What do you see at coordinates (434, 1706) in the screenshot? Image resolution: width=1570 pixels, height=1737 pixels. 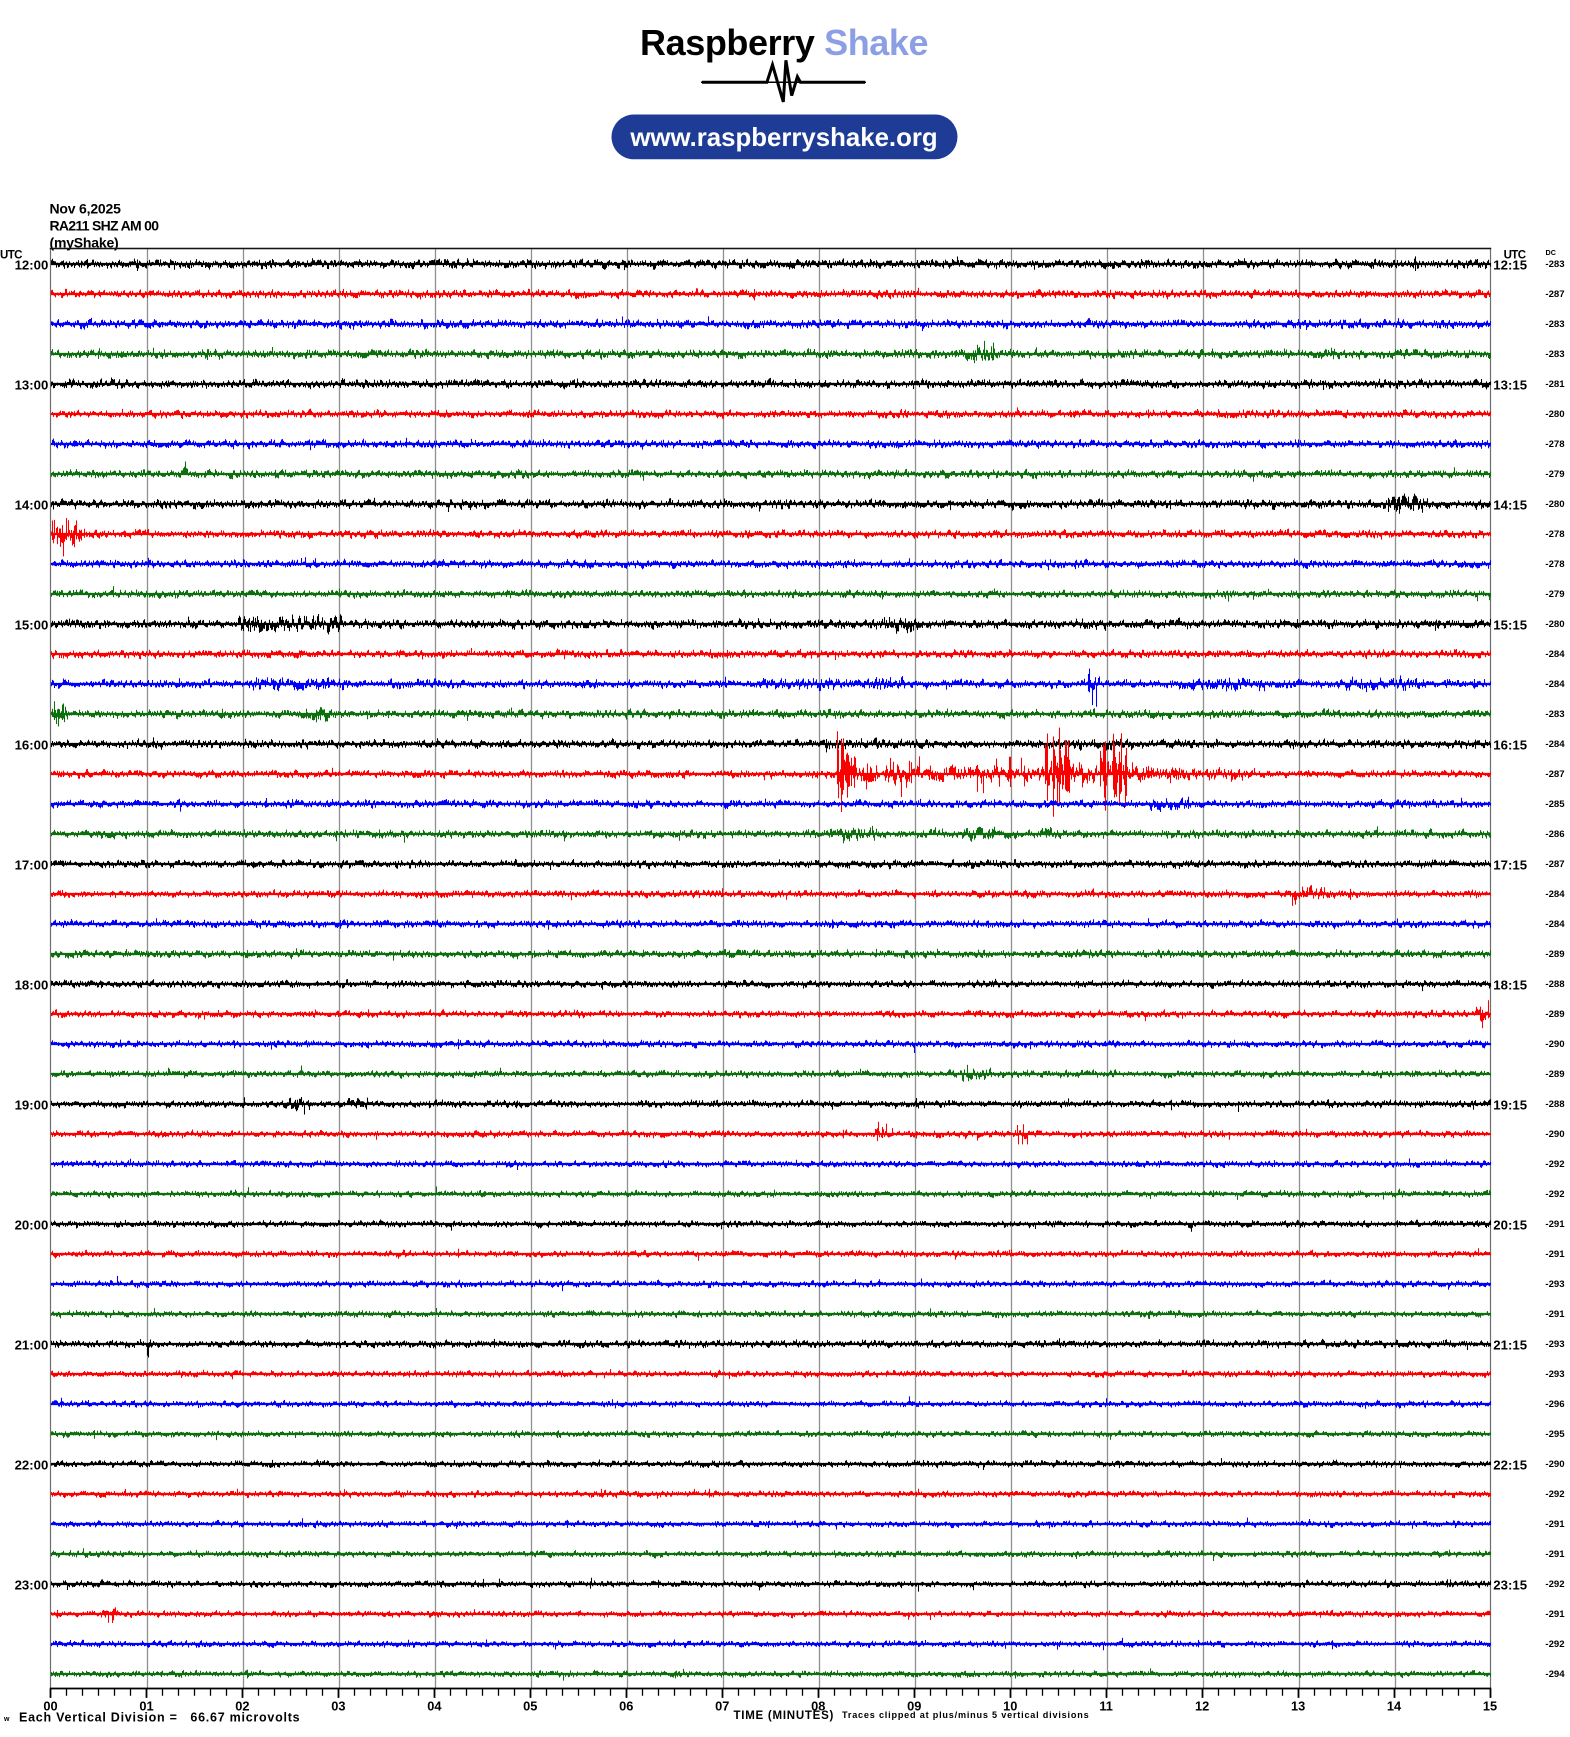 I see `svg-text: 04` at bounding box center [434, 1706].